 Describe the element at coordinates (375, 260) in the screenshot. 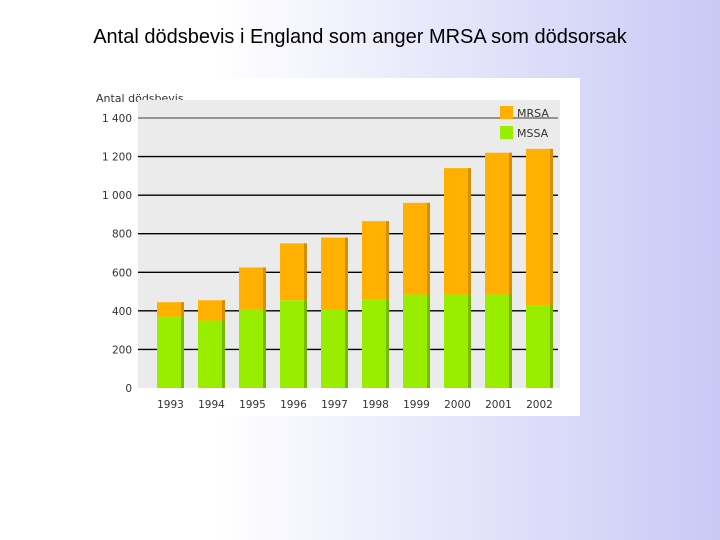

I see `bar-mrsa-1998` at that location.